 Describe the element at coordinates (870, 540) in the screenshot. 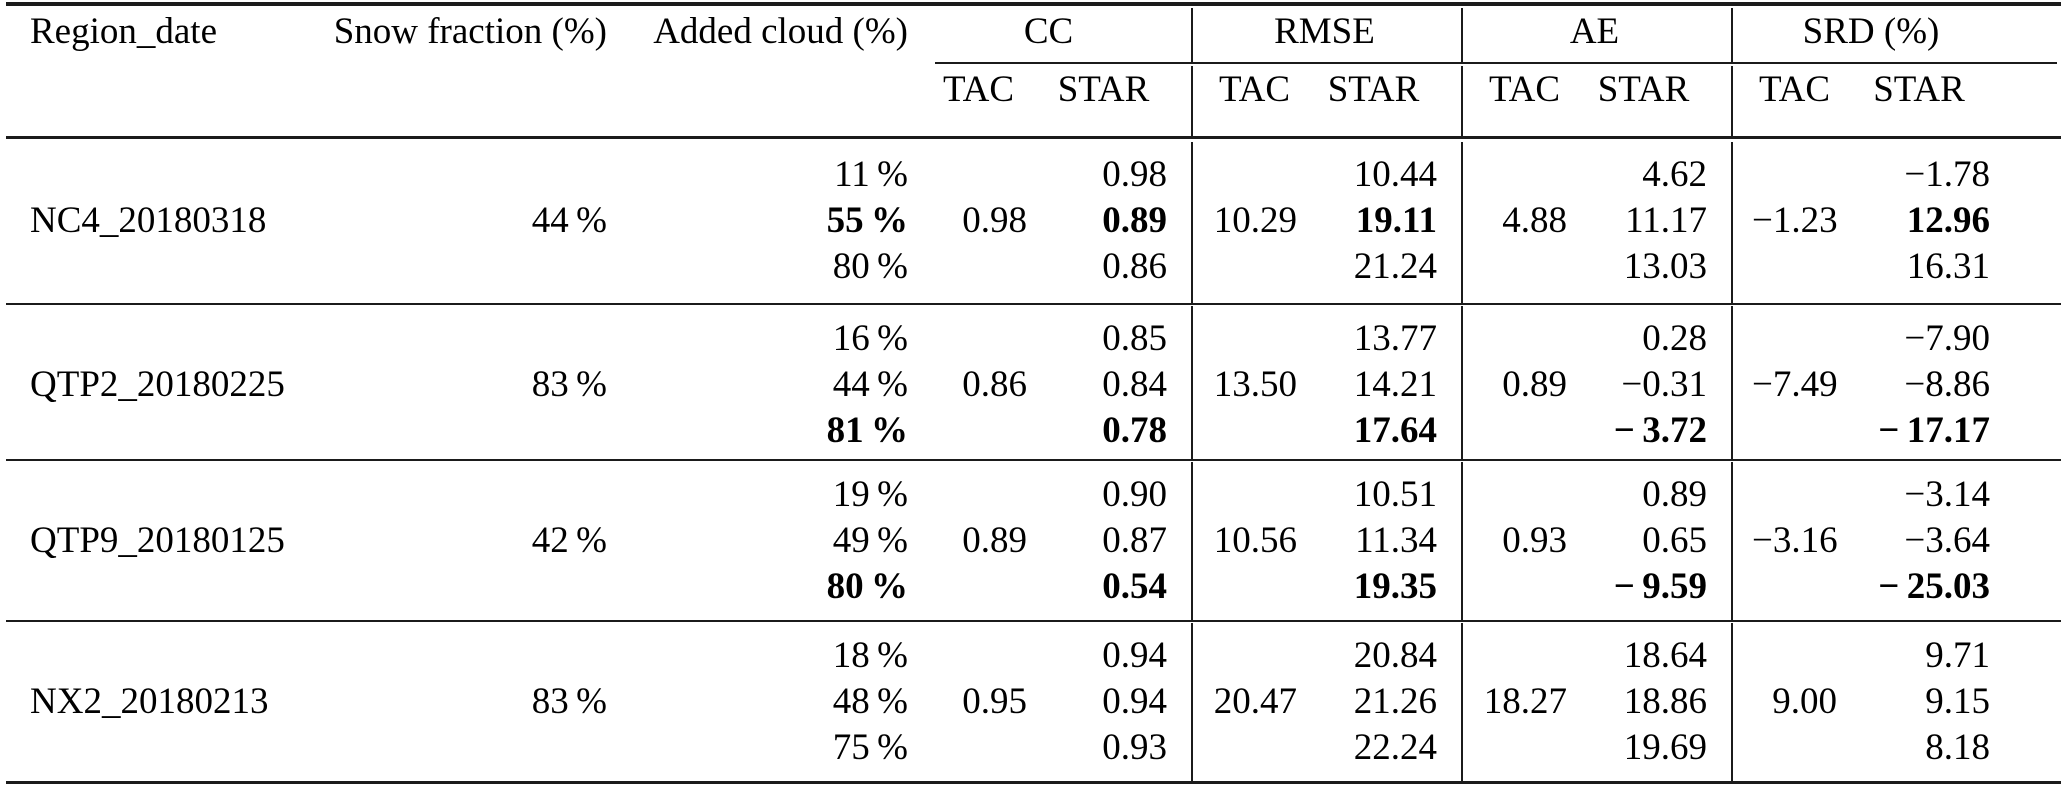

I see `added-cloud-cell: 49 %` at that location.